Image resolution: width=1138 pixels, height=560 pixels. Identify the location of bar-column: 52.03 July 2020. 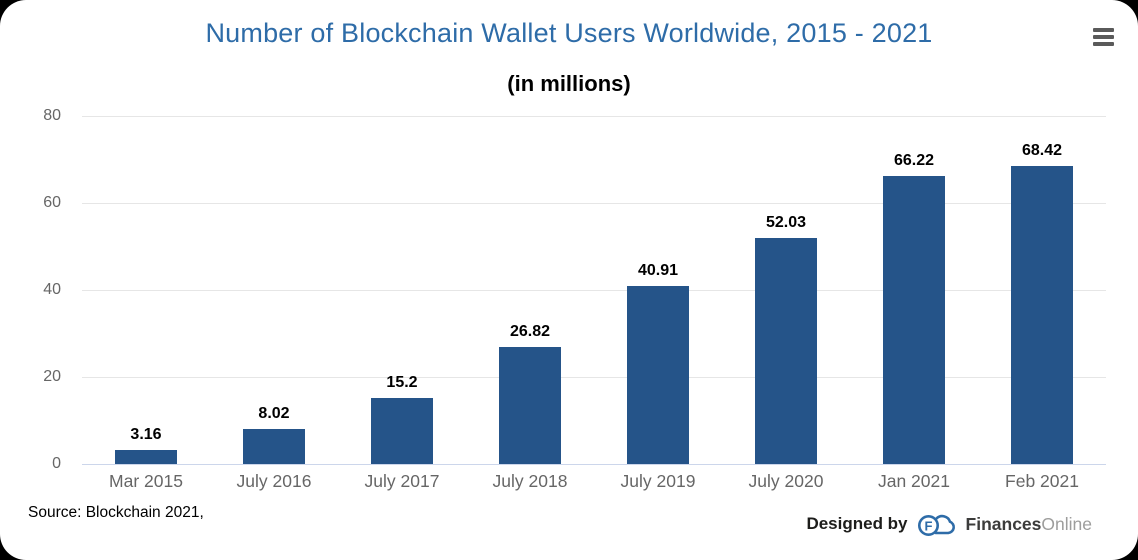
(786, 303).